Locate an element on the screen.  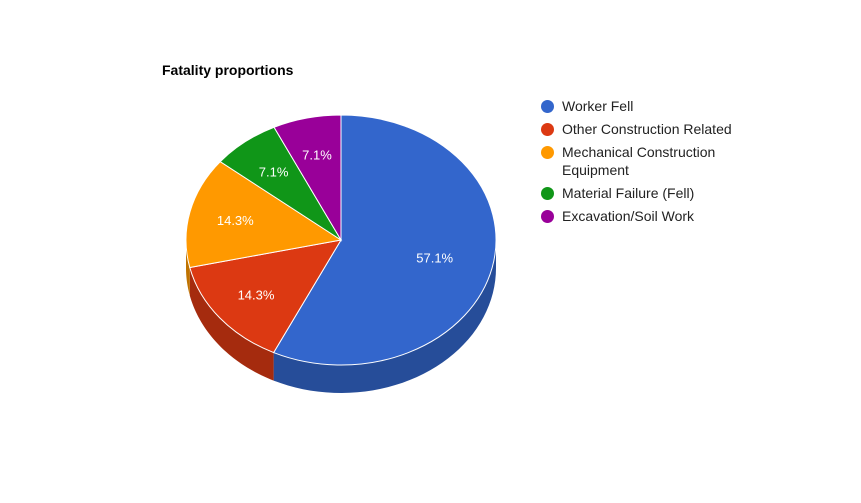
legend-label: Mechanical Construction Equipment is located at coordinates (639, 161).